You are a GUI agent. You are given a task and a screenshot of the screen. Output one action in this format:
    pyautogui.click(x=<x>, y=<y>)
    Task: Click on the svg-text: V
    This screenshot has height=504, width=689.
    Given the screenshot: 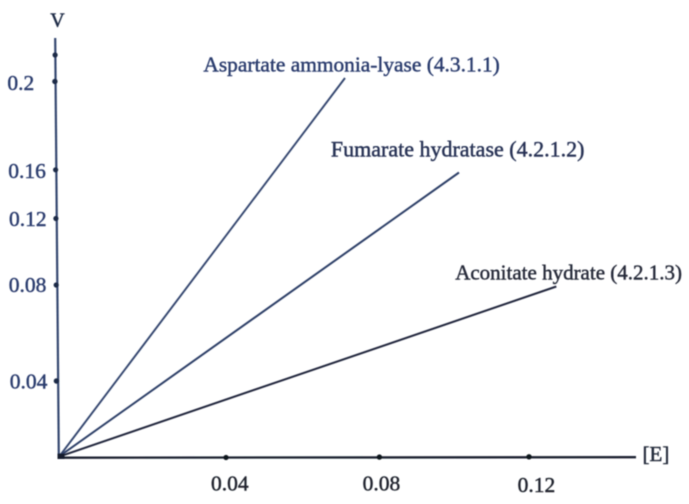 What is the action you would take?
    pyautogui.click(x=57, y=20)
    